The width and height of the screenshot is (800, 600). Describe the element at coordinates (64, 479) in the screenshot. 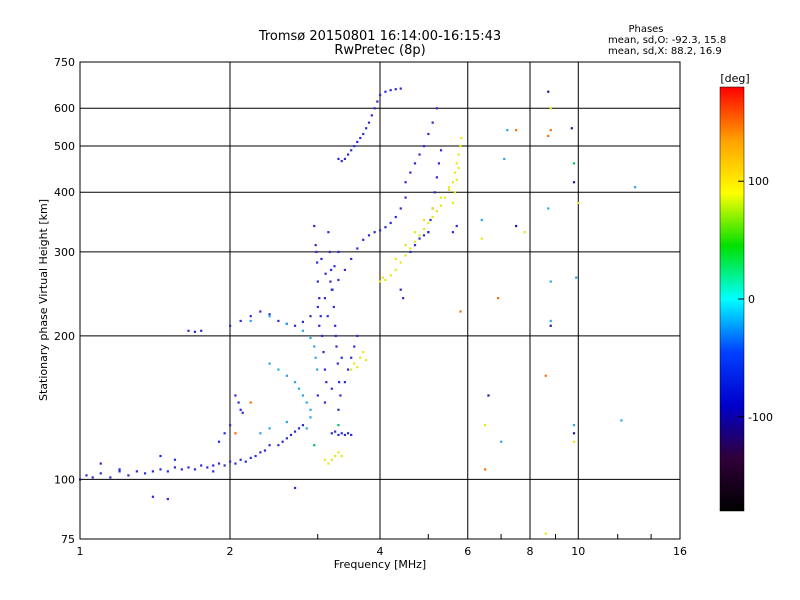

I see `y-tick-label: 100` at that location.